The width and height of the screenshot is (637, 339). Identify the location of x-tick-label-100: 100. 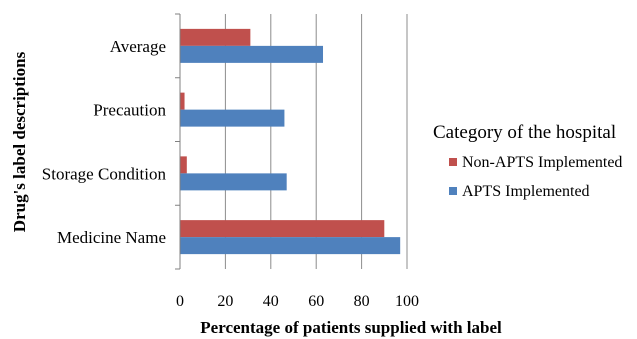
(407, 301).